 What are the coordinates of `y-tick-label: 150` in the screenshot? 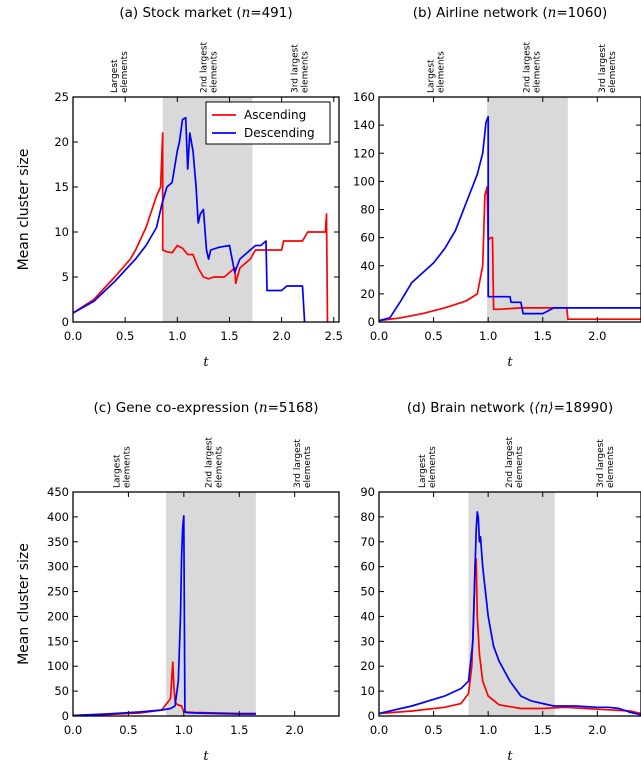 It's located at (58, 641).